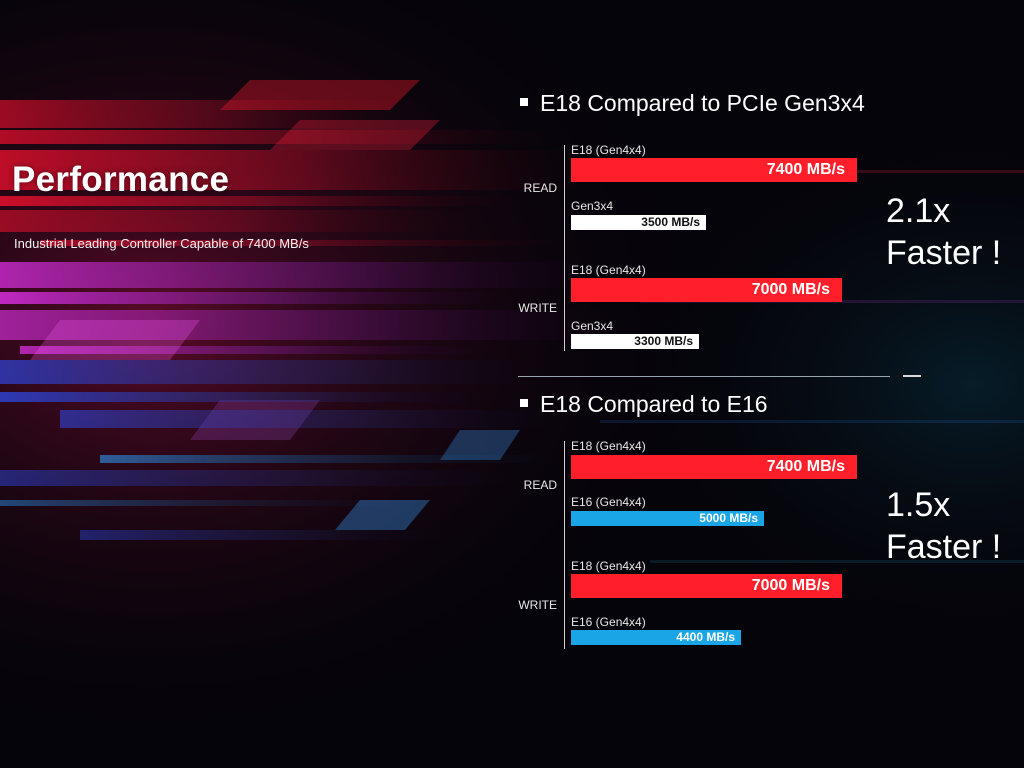 The image size is (1024, 768). I want to click on section-divider, so click(704, 376).